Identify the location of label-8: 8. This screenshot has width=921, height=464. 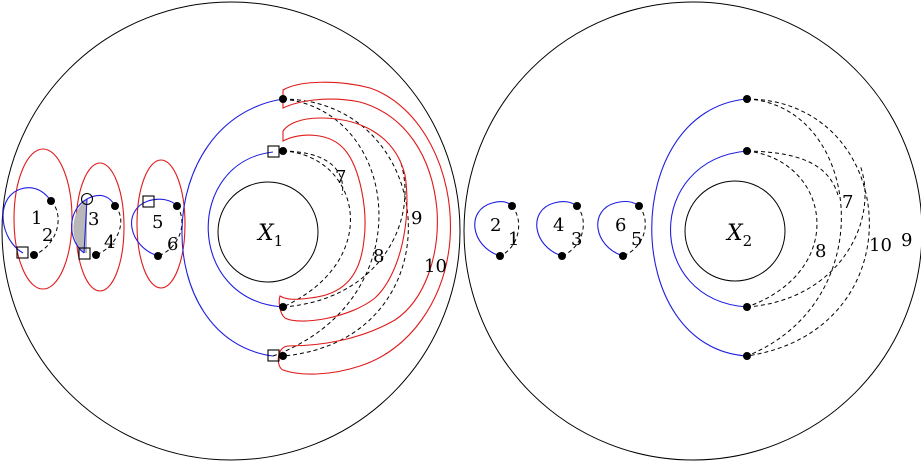
(378, 256).